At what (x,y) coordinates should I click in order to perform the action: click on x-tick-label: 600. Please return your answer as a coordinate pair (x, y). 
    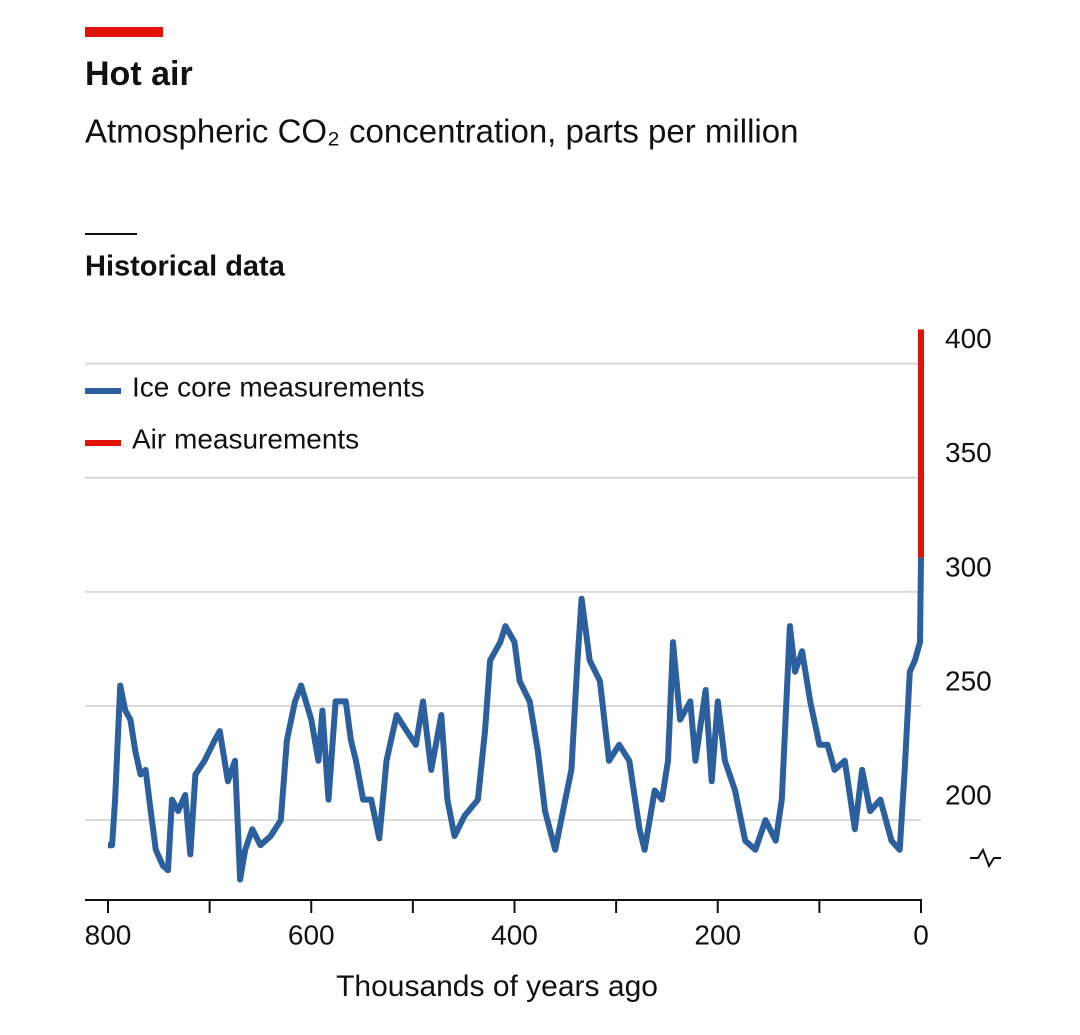
    Looking at the image, I should click on (311, 934).